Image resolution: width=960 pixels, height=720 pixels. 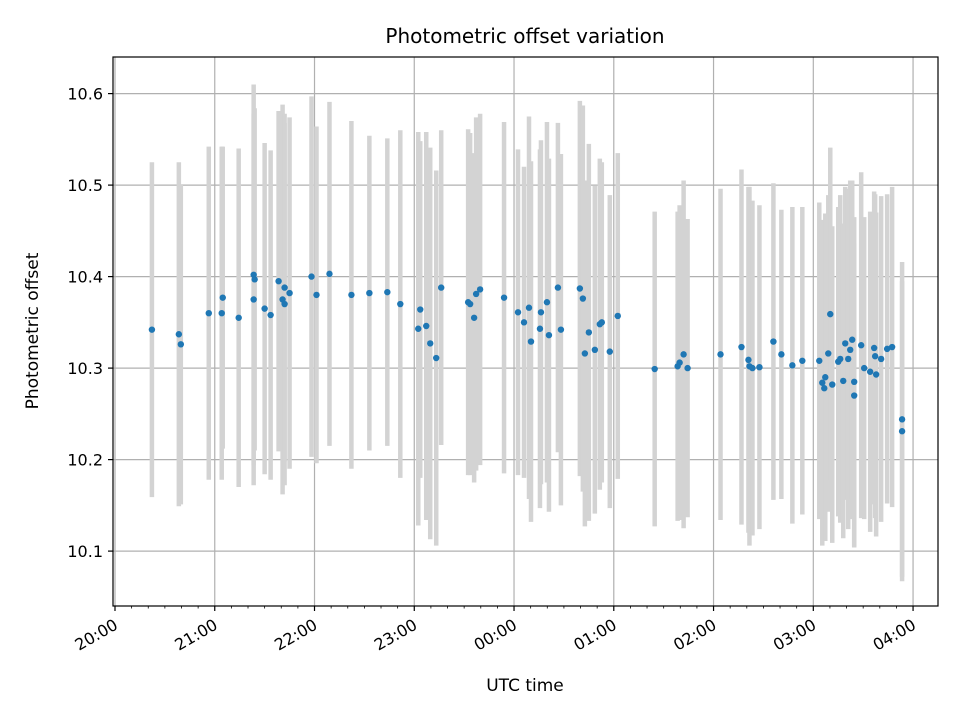 I want to click on y-tick-label: 10.3, so click(x=85, y=368).